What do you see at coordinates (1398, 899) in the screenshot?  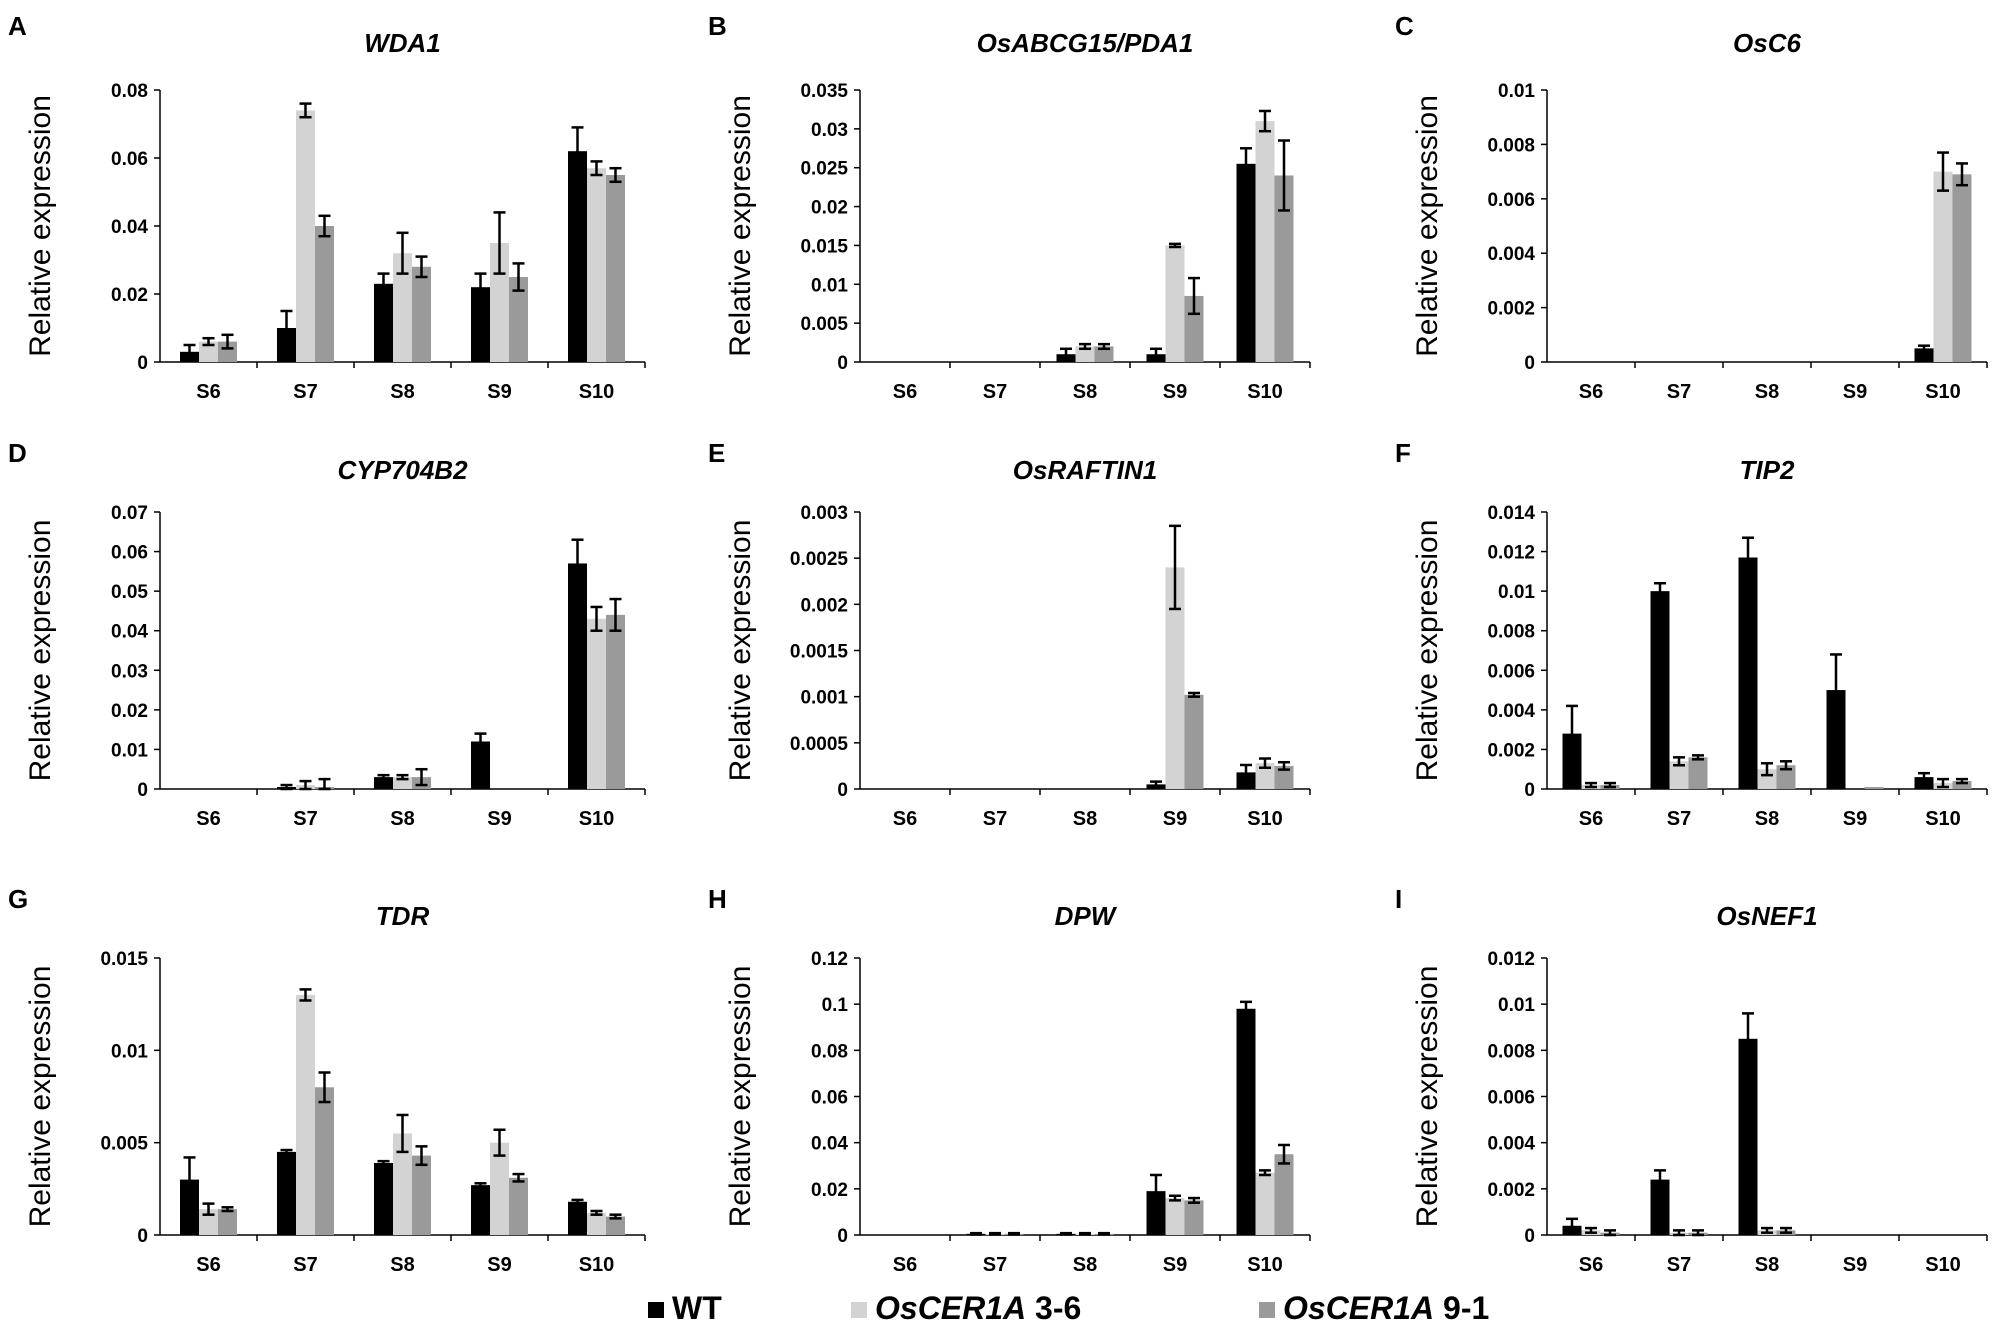 I see `panel-letter: I` at bounding box center [1398, 899].